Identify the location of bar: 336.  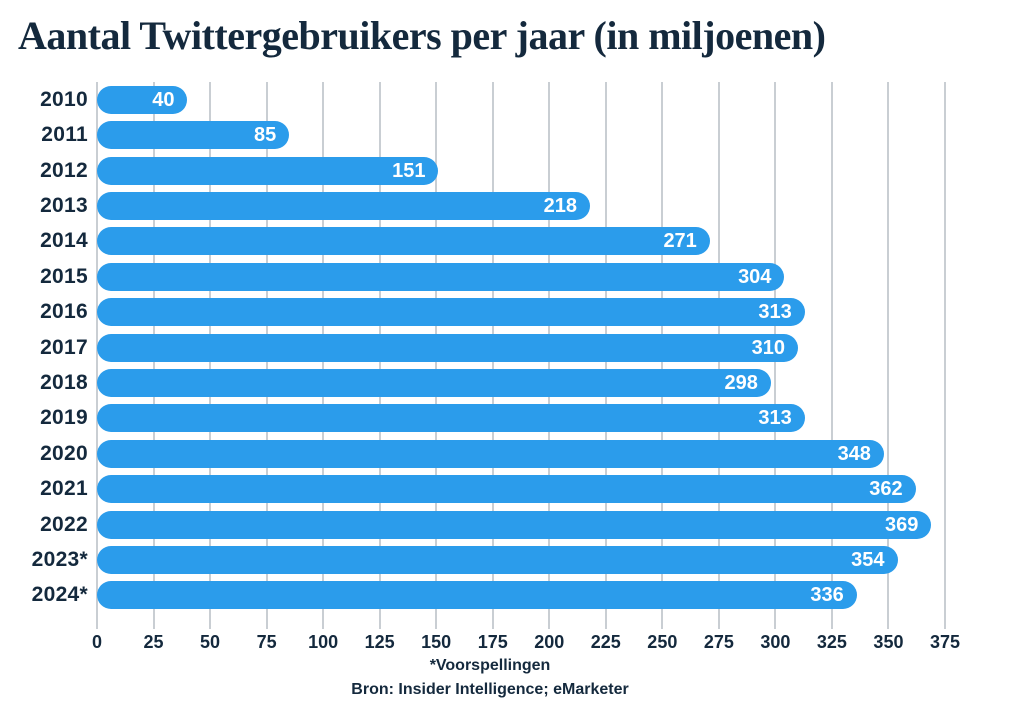
(477, 595).